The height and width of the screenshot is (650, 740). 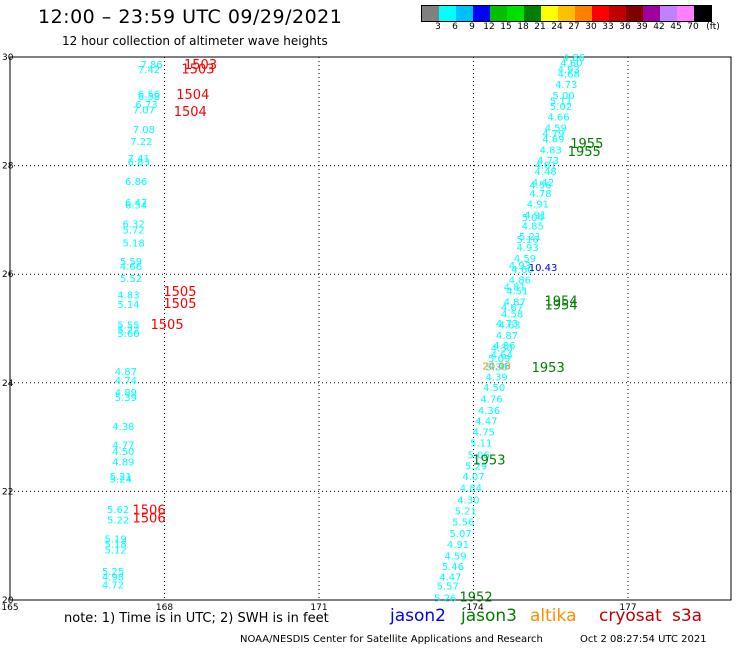 I want to click on colorbar-label: 15, so click(x=506, y=27).